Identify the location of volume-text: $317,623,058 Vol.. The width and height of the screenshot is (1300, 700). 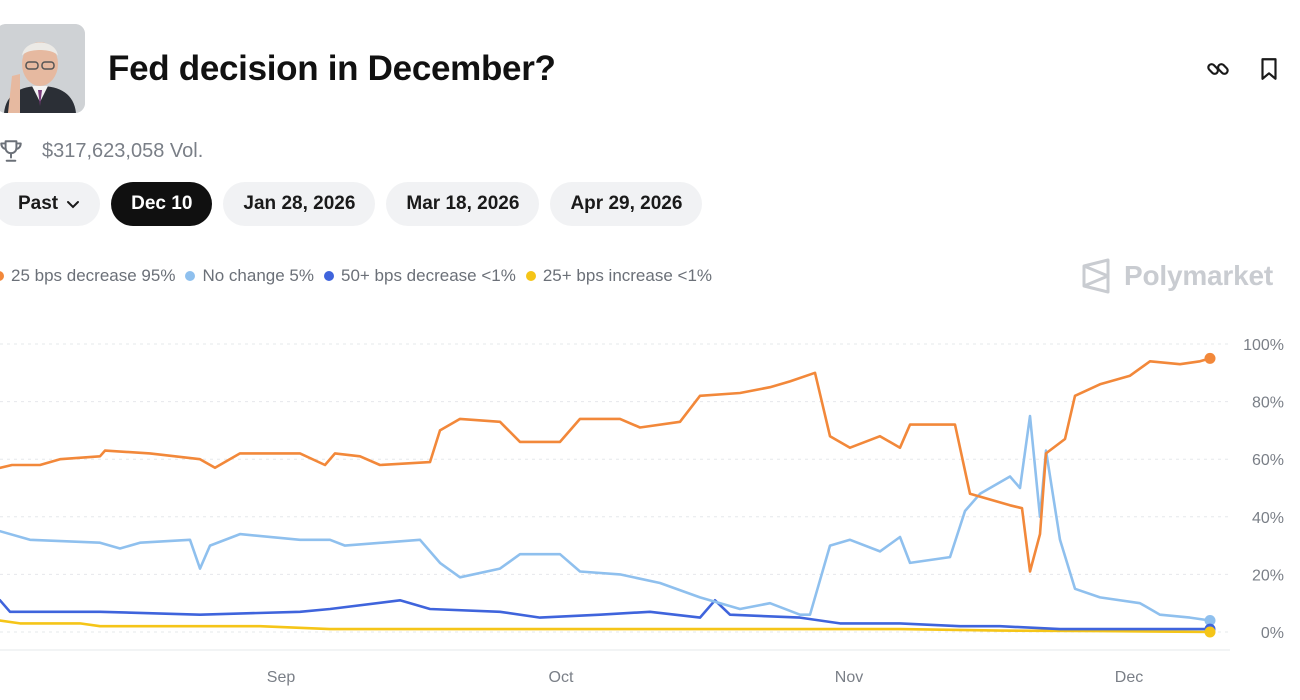
(123, 150).